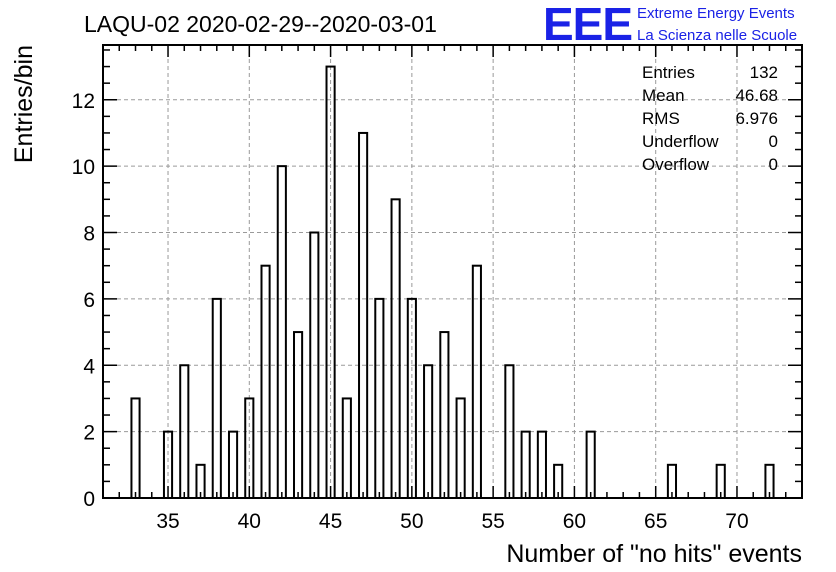  I want to click on x-tick-label: 65, so click(655, 521).